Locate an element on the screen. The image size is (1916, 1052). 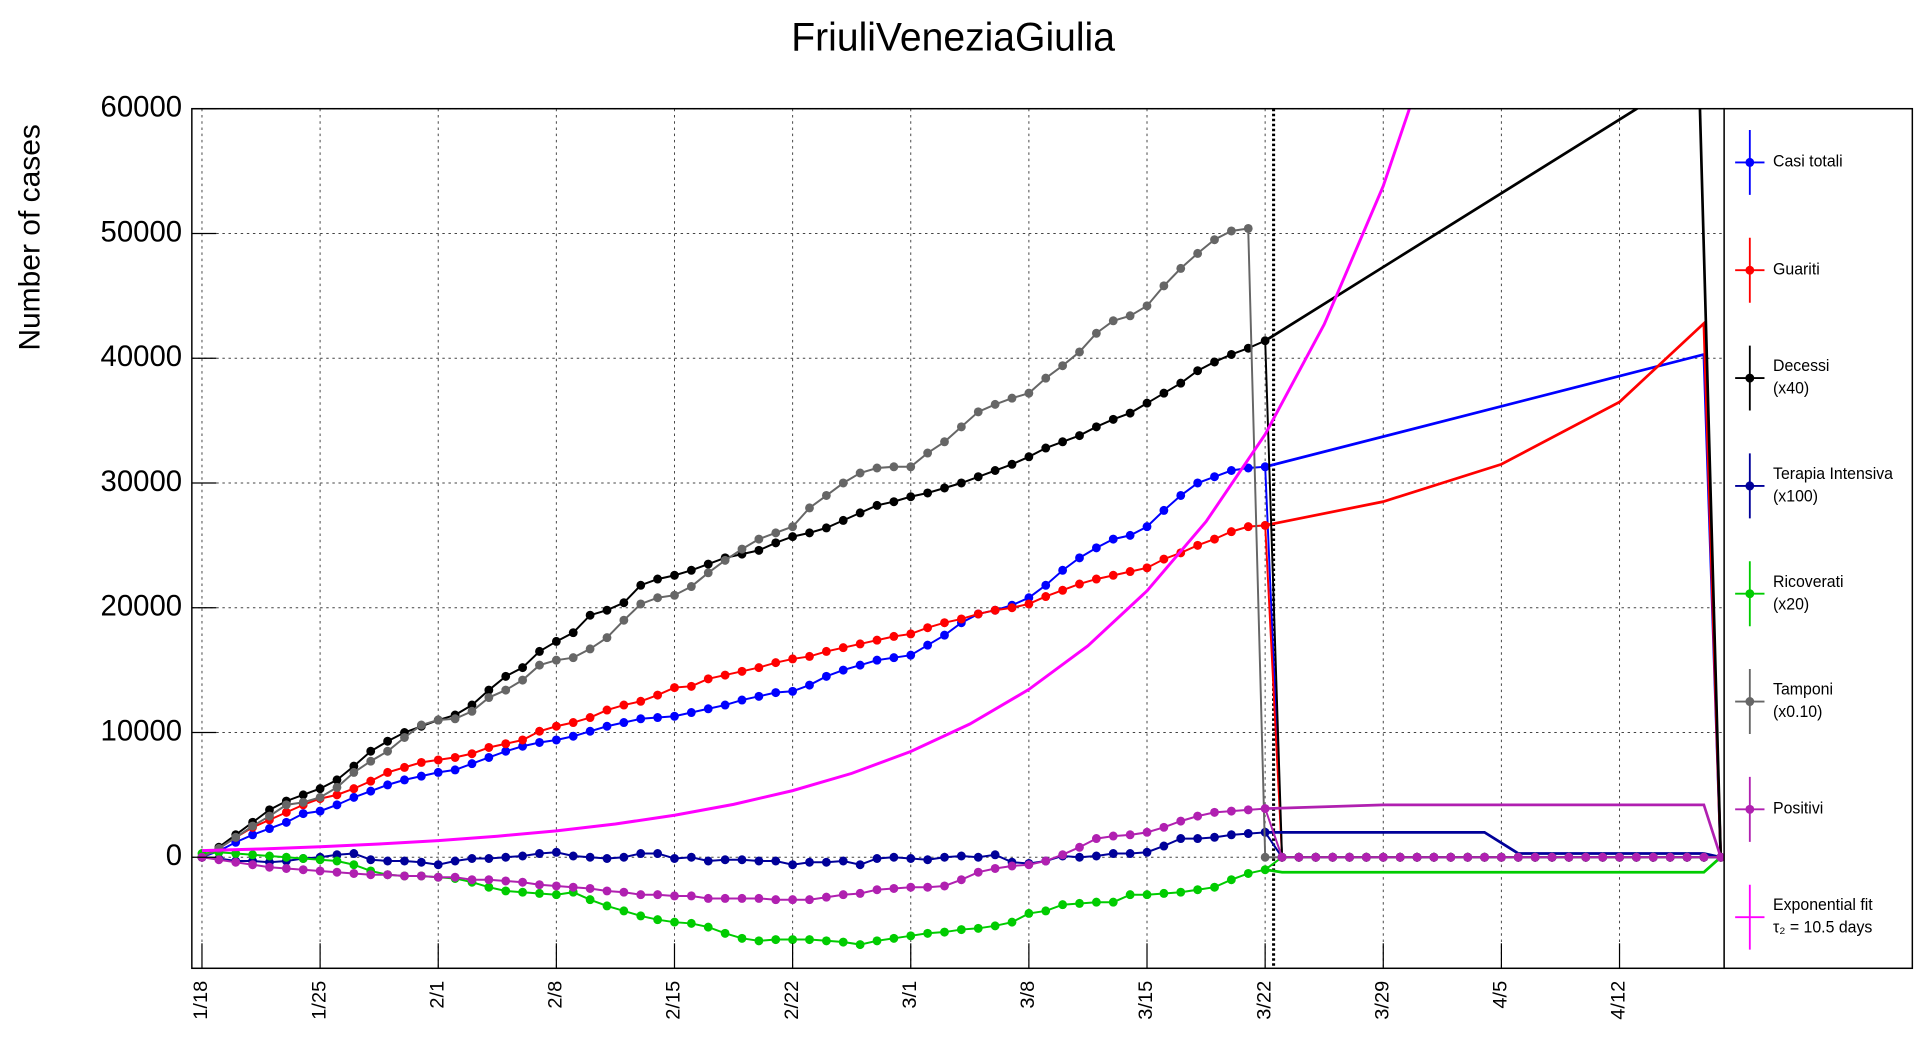
y-tick-label: 40000 is located at coordinates (142, 356).